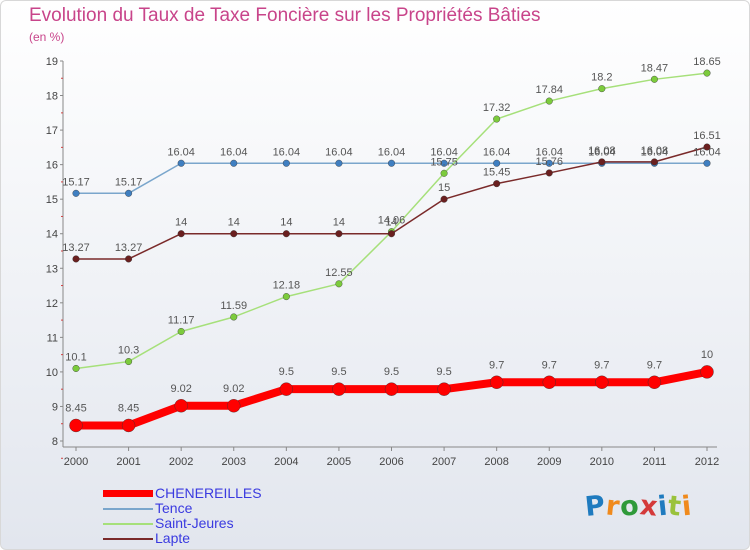  I want to click on x-tick-label: 2001, so click(128, 462).